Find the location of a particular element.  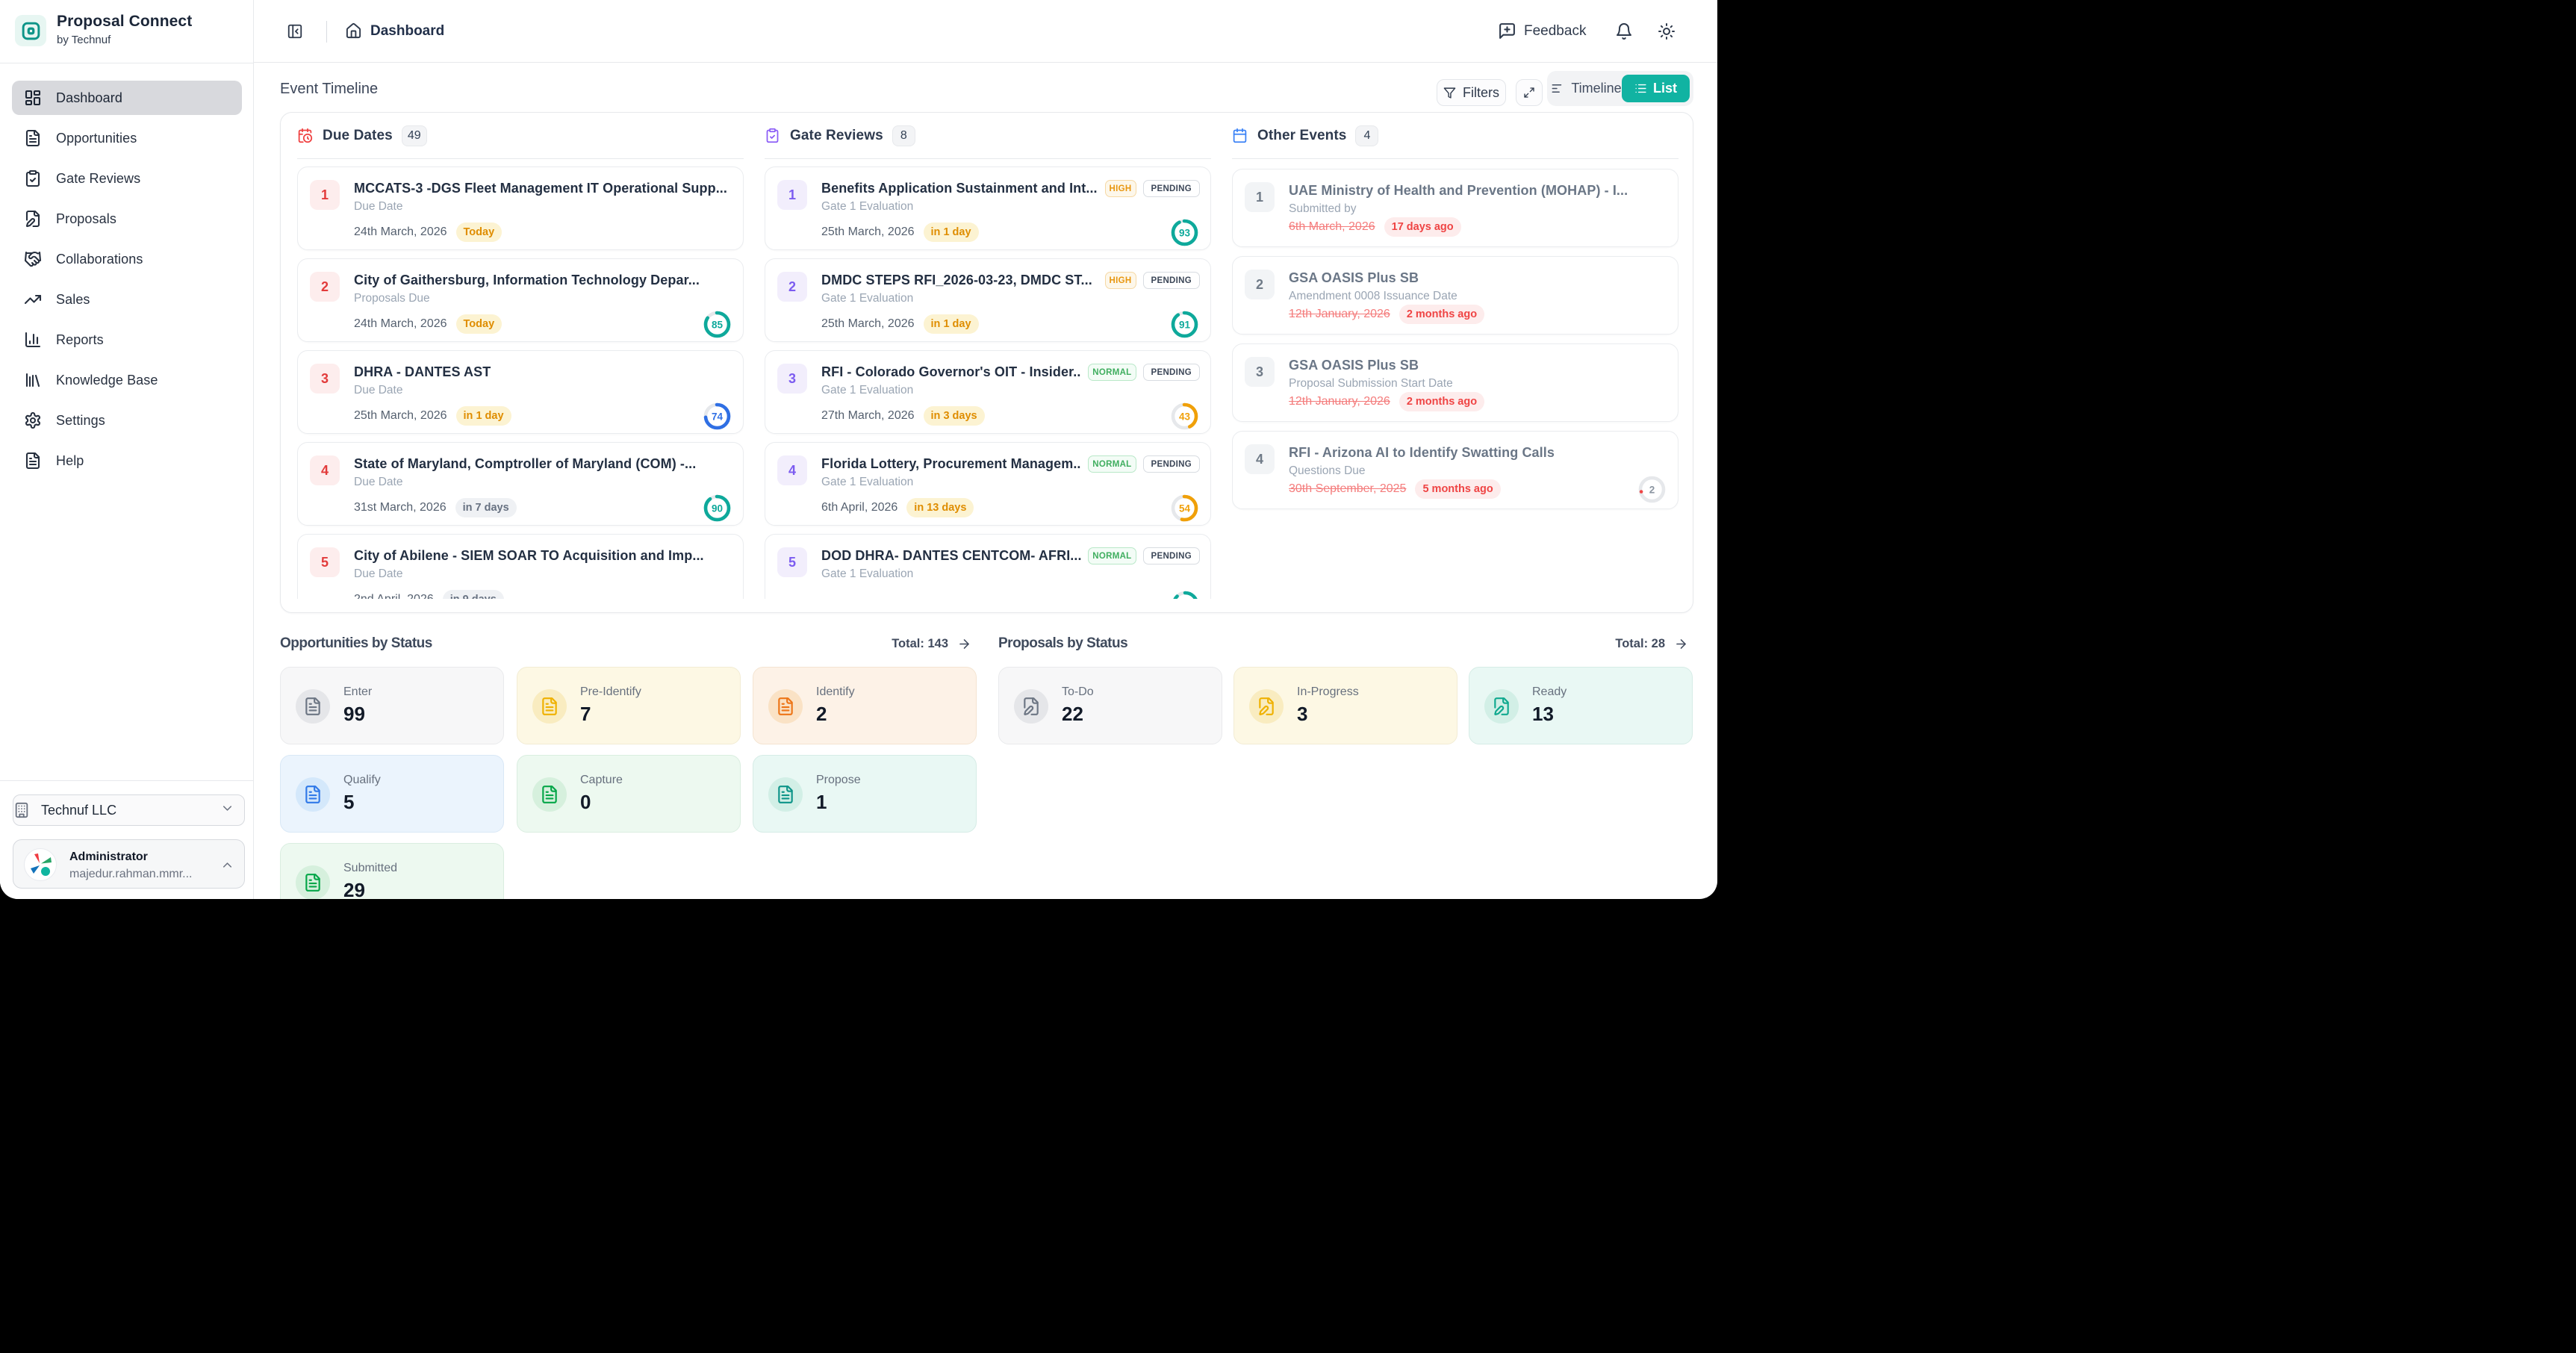

svg-text: 91 is located at coordinates (1185, 324).